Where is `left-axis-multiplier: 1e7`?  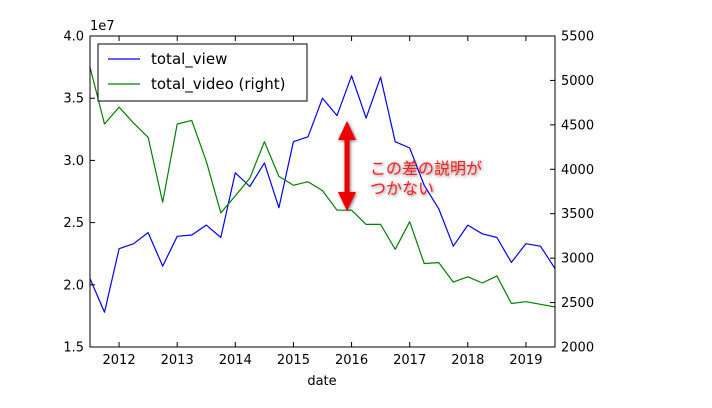
left-axis-multiplier: 1e7 is located at coordinates (102, 26).